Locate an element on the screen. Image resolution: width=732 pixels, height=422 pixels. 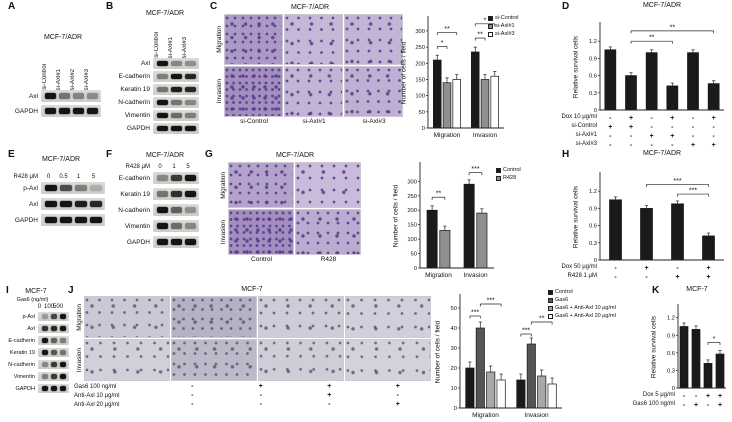
panel-e-title: MCF-7/ADR is located at coordinates (61, 159).